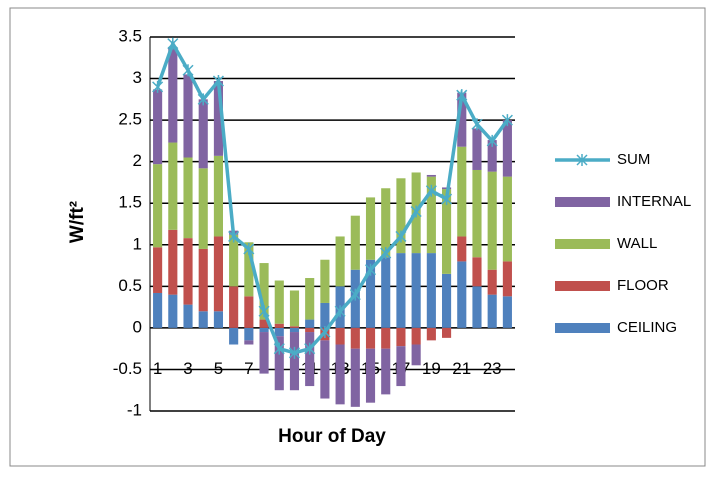 This screenshot has height=481, width=716. I want to click on legend-label: SUM, so click(633, 159).